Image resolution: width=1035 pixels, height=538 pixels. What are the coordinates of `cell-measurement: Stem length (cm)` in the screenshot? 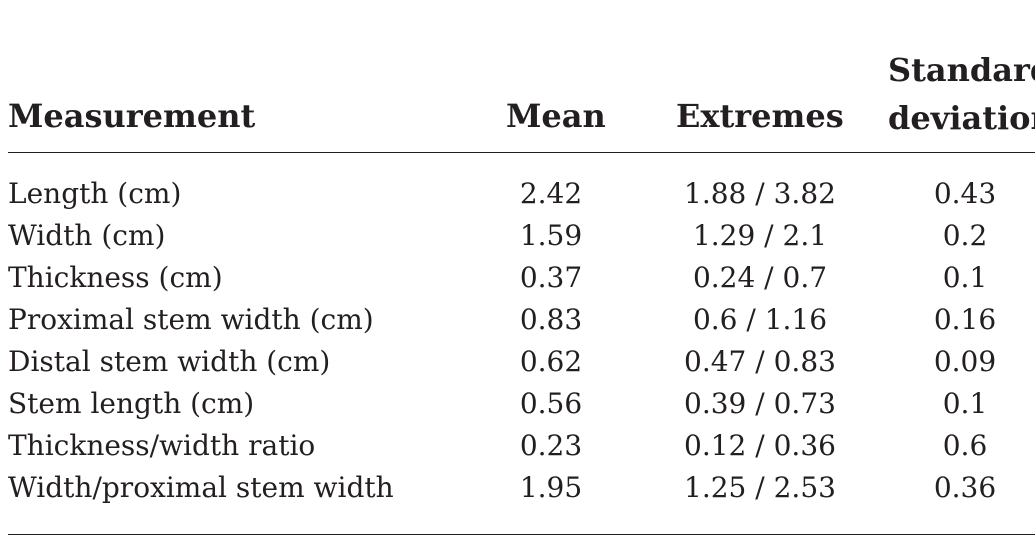 It's located at (131, 403).